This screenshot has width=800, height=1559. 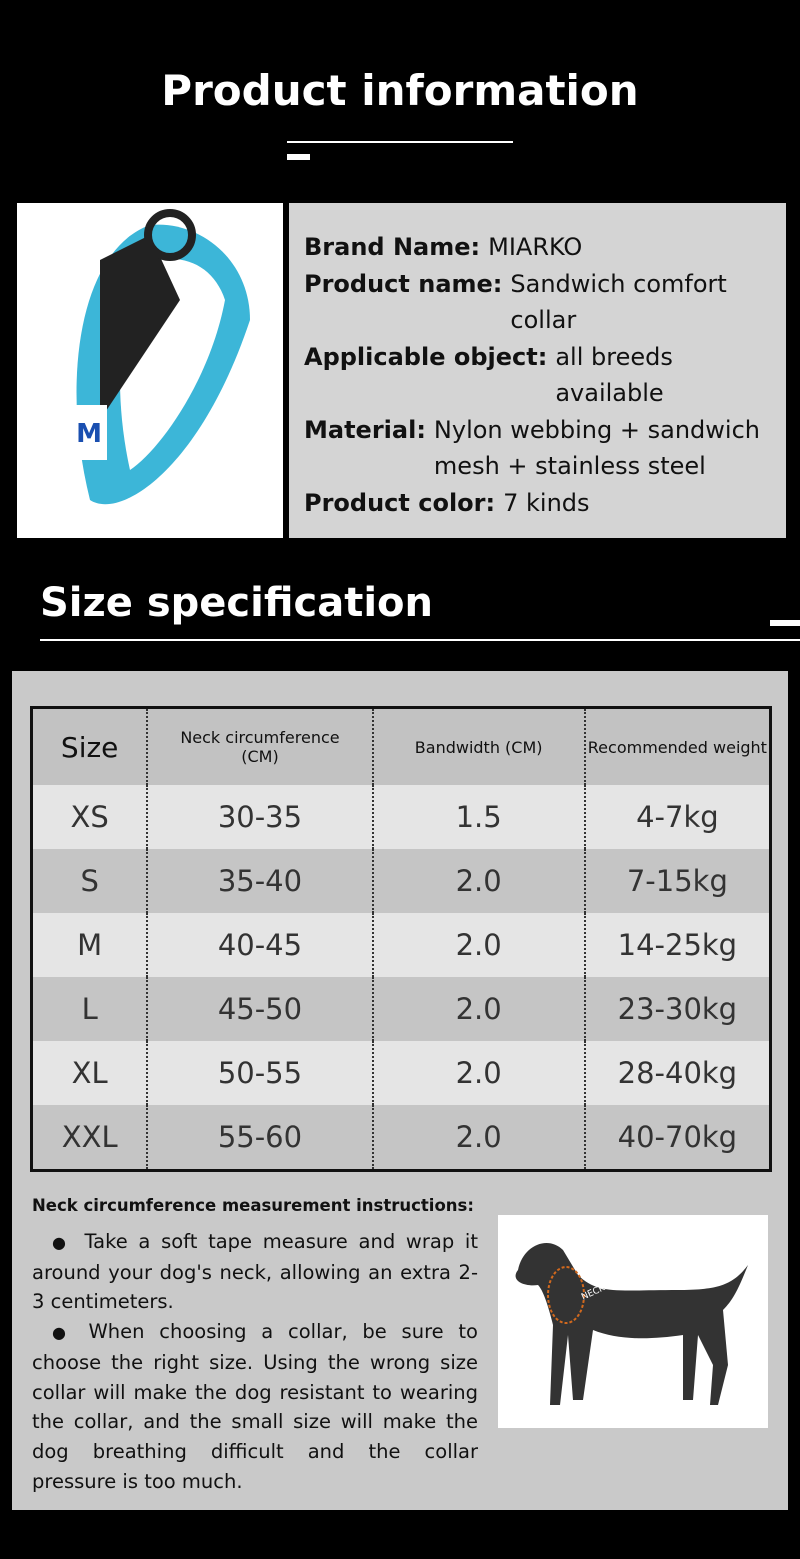 I want to click on table-cell: 40-70kg, so click(x=677, y=1138).